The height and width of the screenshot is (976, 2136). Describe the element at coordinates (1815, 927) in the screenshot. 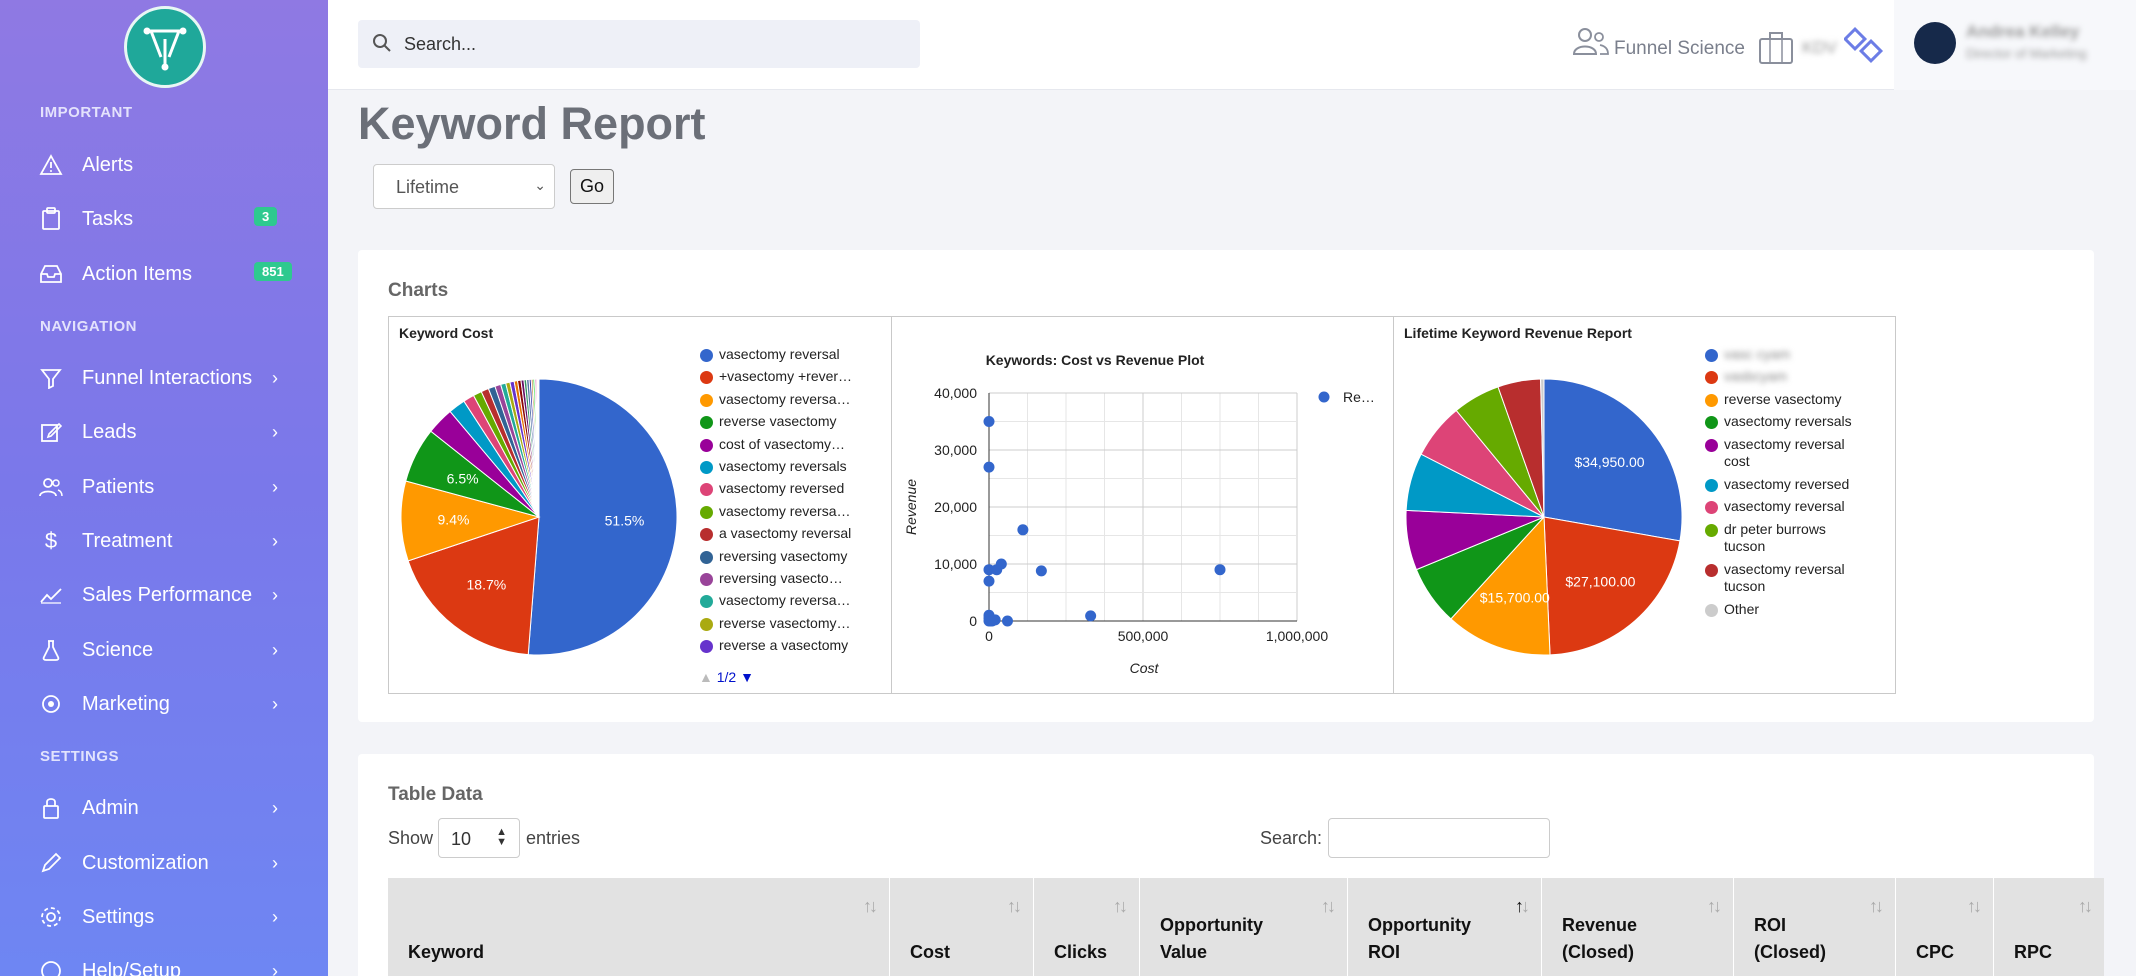

I see `column-header-roi-closed: ROI (Closed) ↑↓` at that location.